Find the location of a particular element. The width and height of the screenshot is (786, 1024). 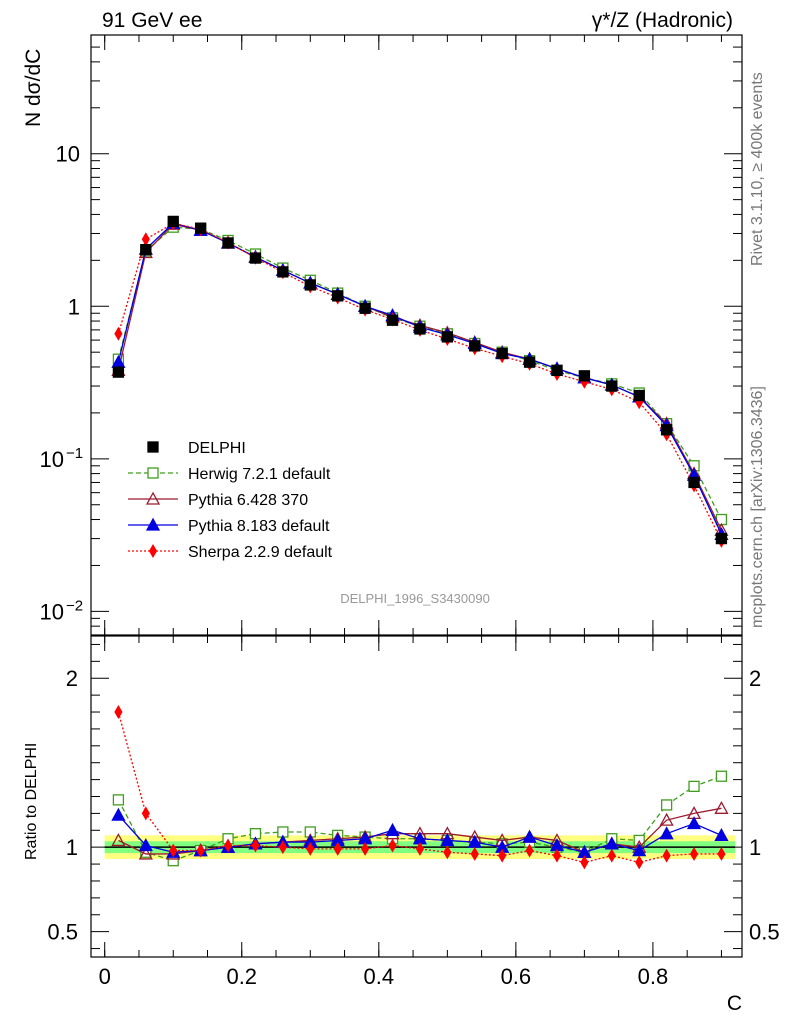

xlabel: C is located at coordinates (734, 1003).